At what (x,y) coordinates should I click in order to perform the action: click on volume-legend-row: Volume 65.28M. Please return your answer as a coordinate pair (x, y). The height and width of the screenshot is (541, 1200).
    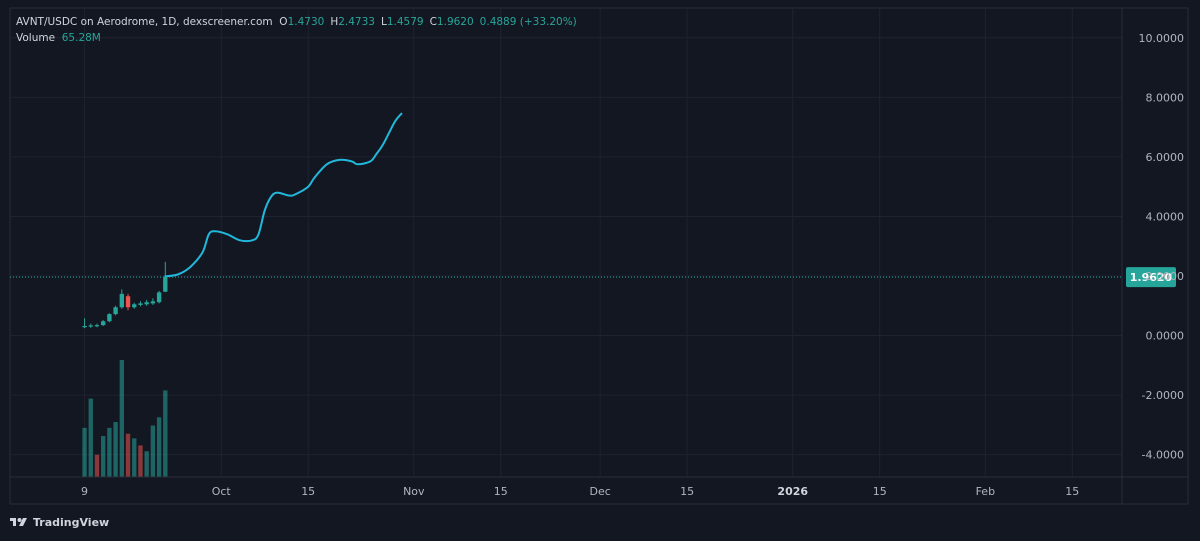
    Looking at the image, I should click on (299, 38).